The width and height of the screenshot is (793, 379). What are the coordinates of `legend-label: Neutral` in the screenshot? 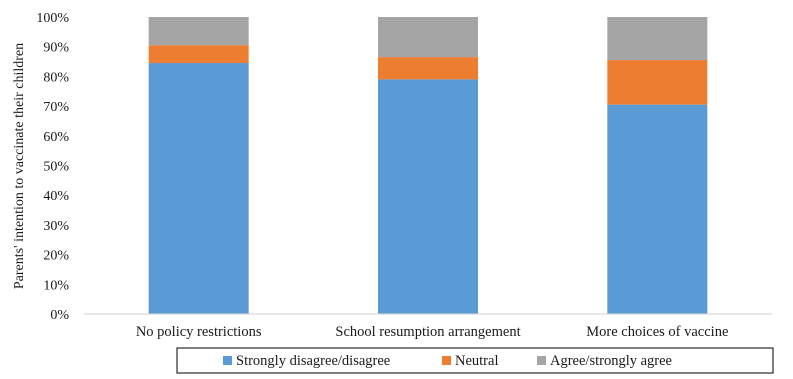 It's located at (476, 361).